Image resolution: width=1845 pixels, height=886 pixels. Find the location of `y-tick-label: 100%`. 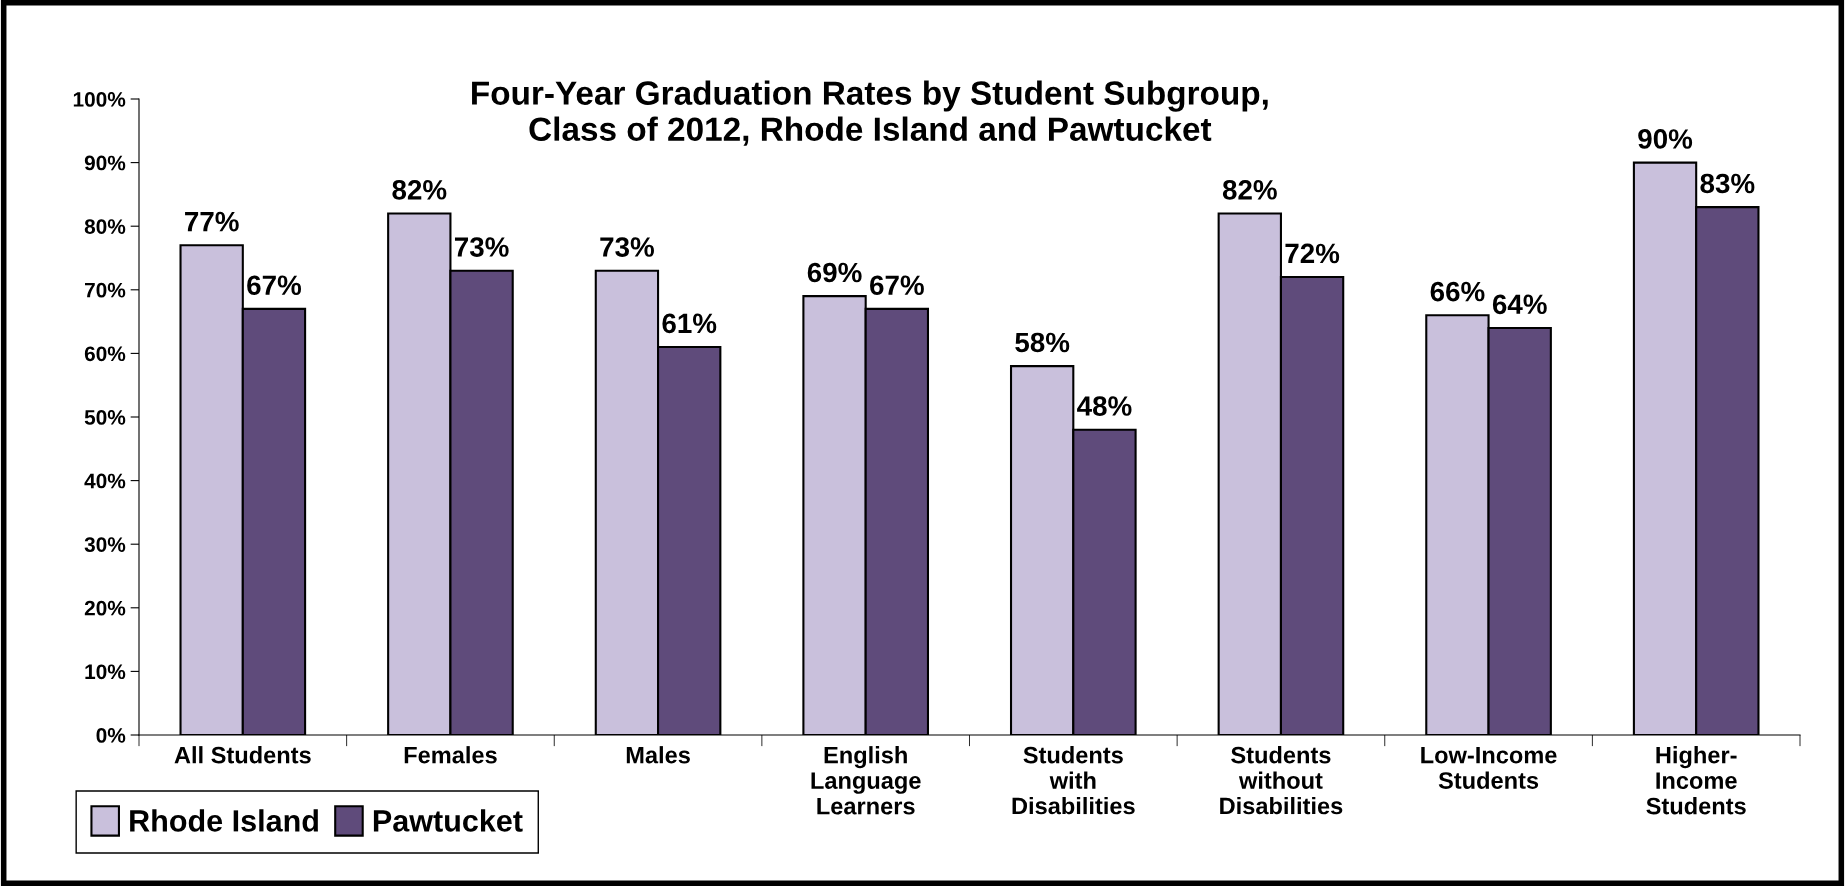

y-tick-label: 100% is located at coordinates (99, 99).